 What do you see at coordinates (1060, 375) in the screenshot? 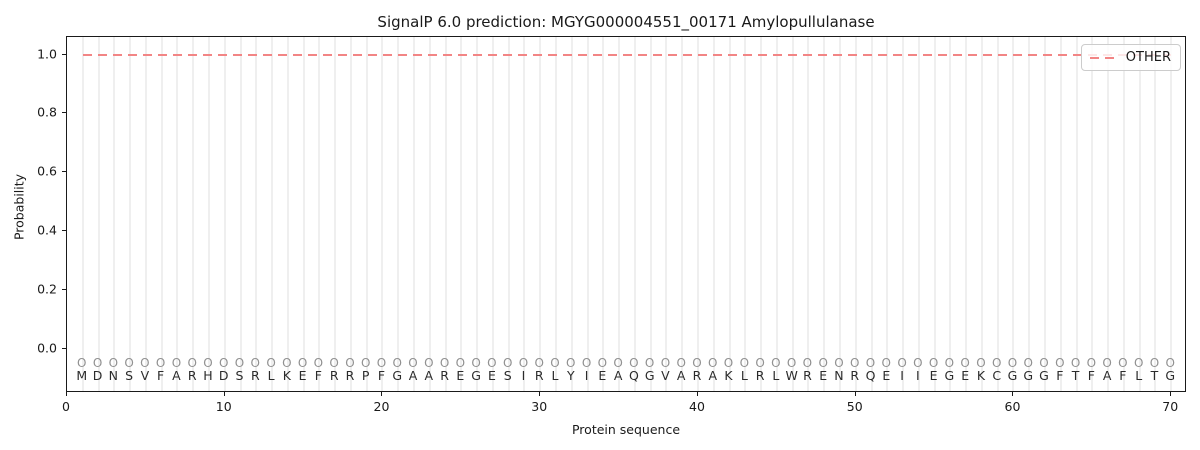
I see `residue-letter: F` at bounding box center [1060, 375].